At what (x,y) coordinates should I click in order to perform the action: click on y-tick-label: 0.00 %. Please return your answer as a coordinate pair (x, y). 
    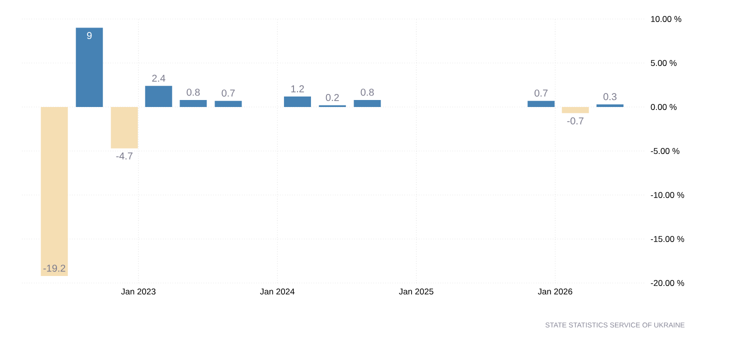
    Looking at the image, I should click on (663, 107).